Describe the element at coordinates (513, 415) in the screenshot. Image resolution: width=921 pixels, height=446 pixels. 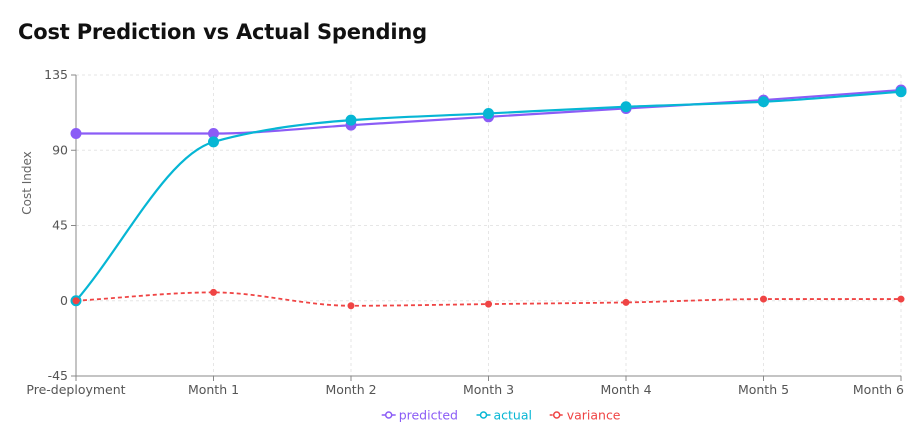
I see `legend-label: actual` at that location.